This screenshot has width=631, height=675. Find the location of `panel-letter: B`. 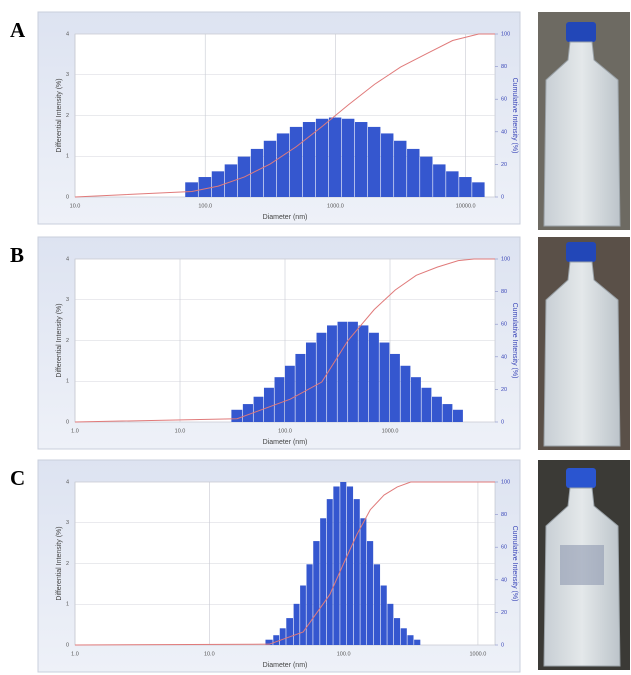

panel-letter: B is located at coordinates (17, 255).